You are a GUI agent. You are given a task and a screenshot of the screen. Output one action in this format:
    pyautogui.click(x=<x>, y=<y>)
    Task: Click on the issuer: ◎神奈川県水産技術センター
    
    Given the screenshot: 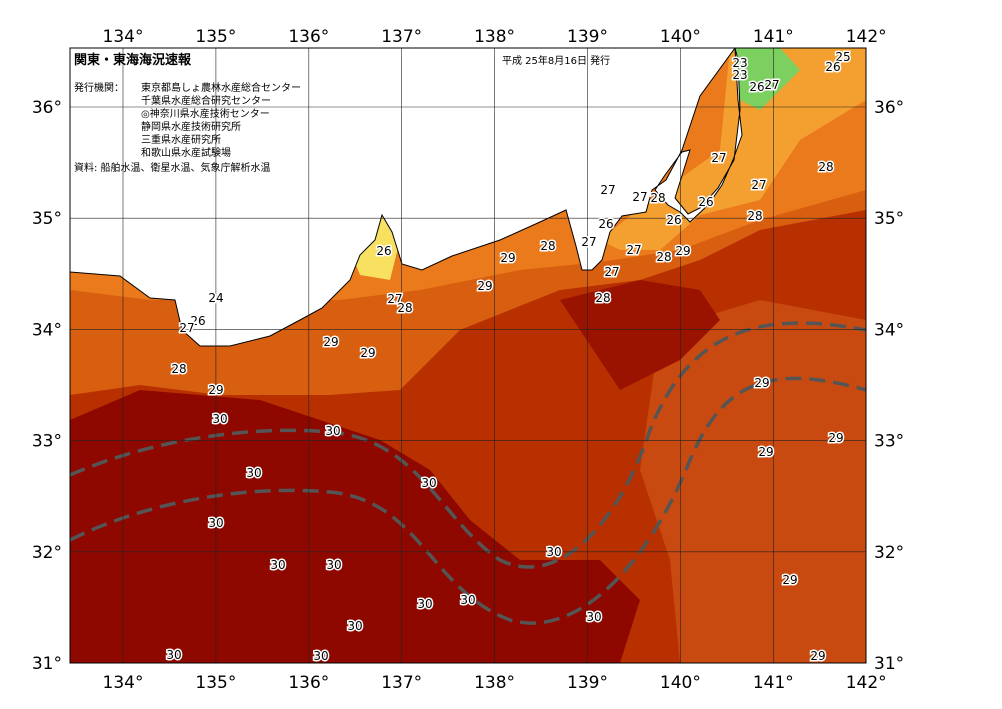 What is the action you would take?
    pyautogui.click(x=205, y=113)
    